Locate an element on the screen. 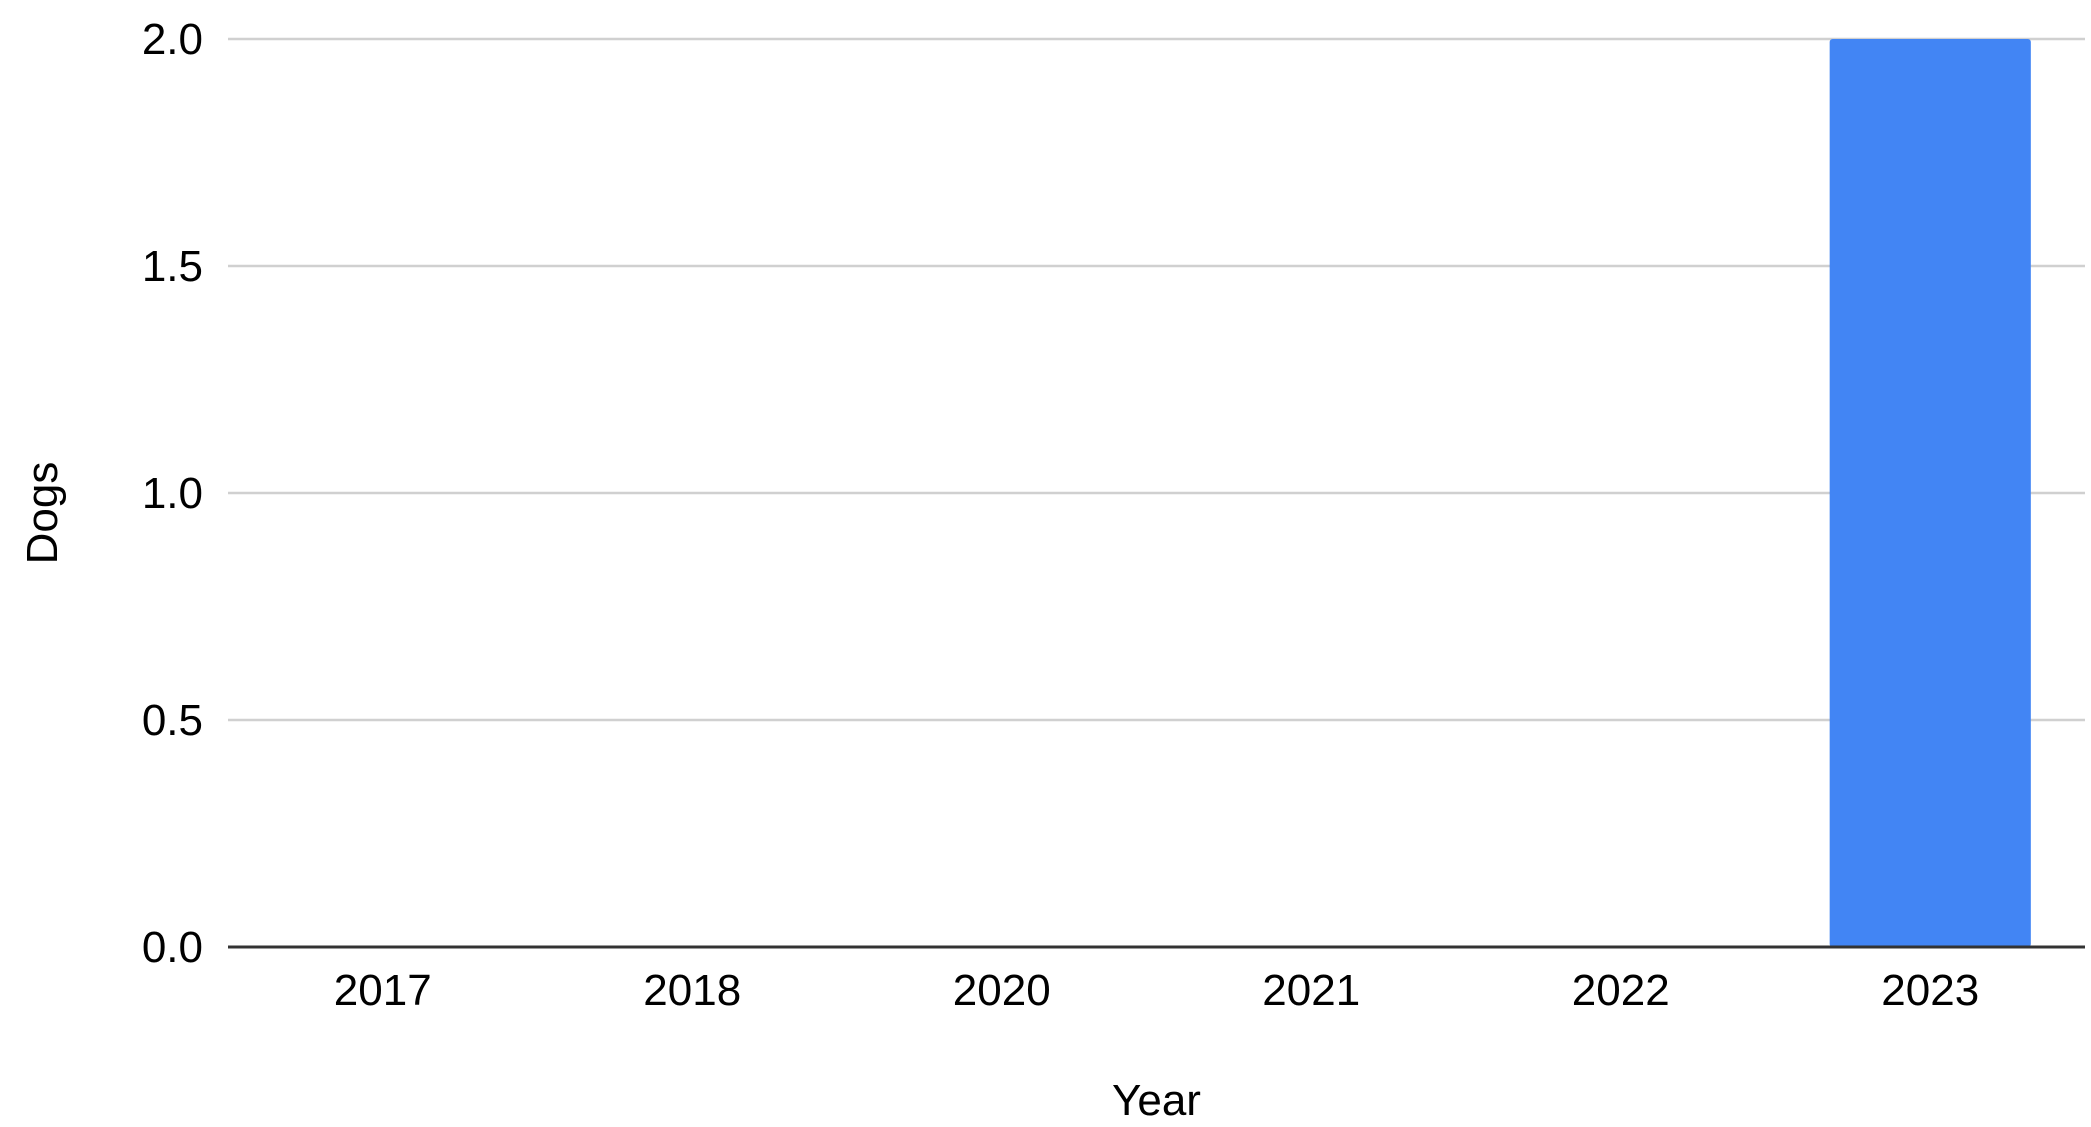 The width and height of the screenshot is (2091, 1127). x-tick-label: 2018 is located at coordinates (692, 990).